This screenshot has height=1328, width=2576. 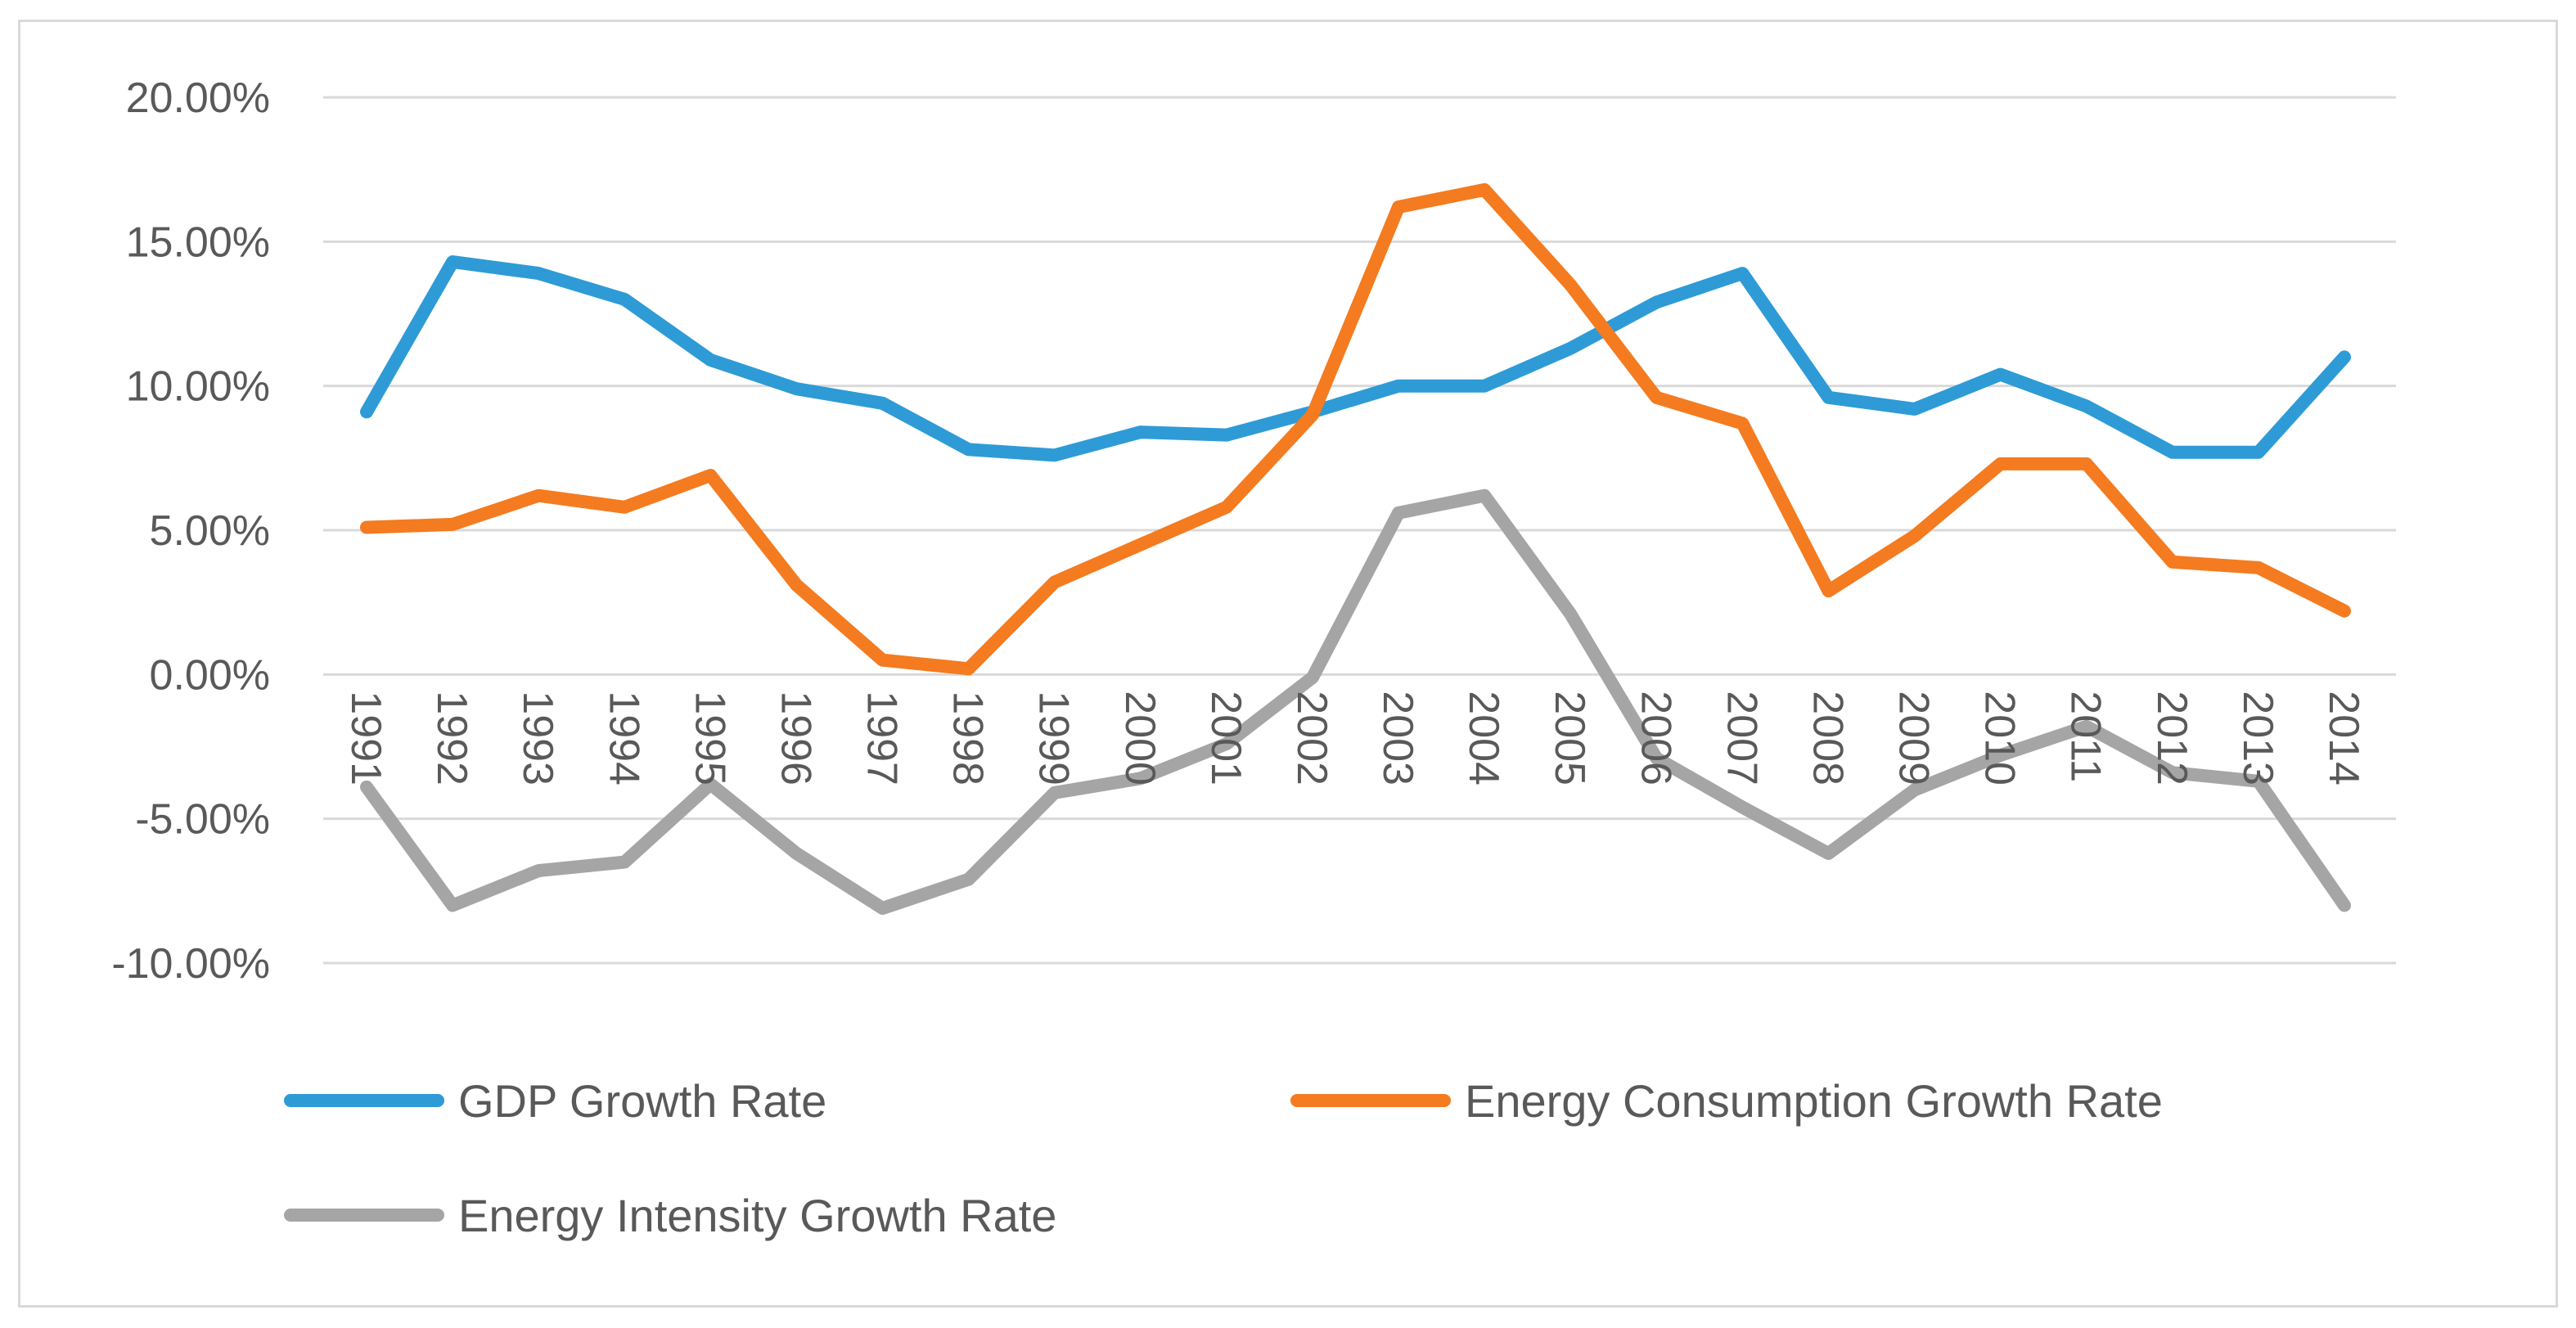 I want to click on x-tick-label: 1997, so click(x=882, y=738).